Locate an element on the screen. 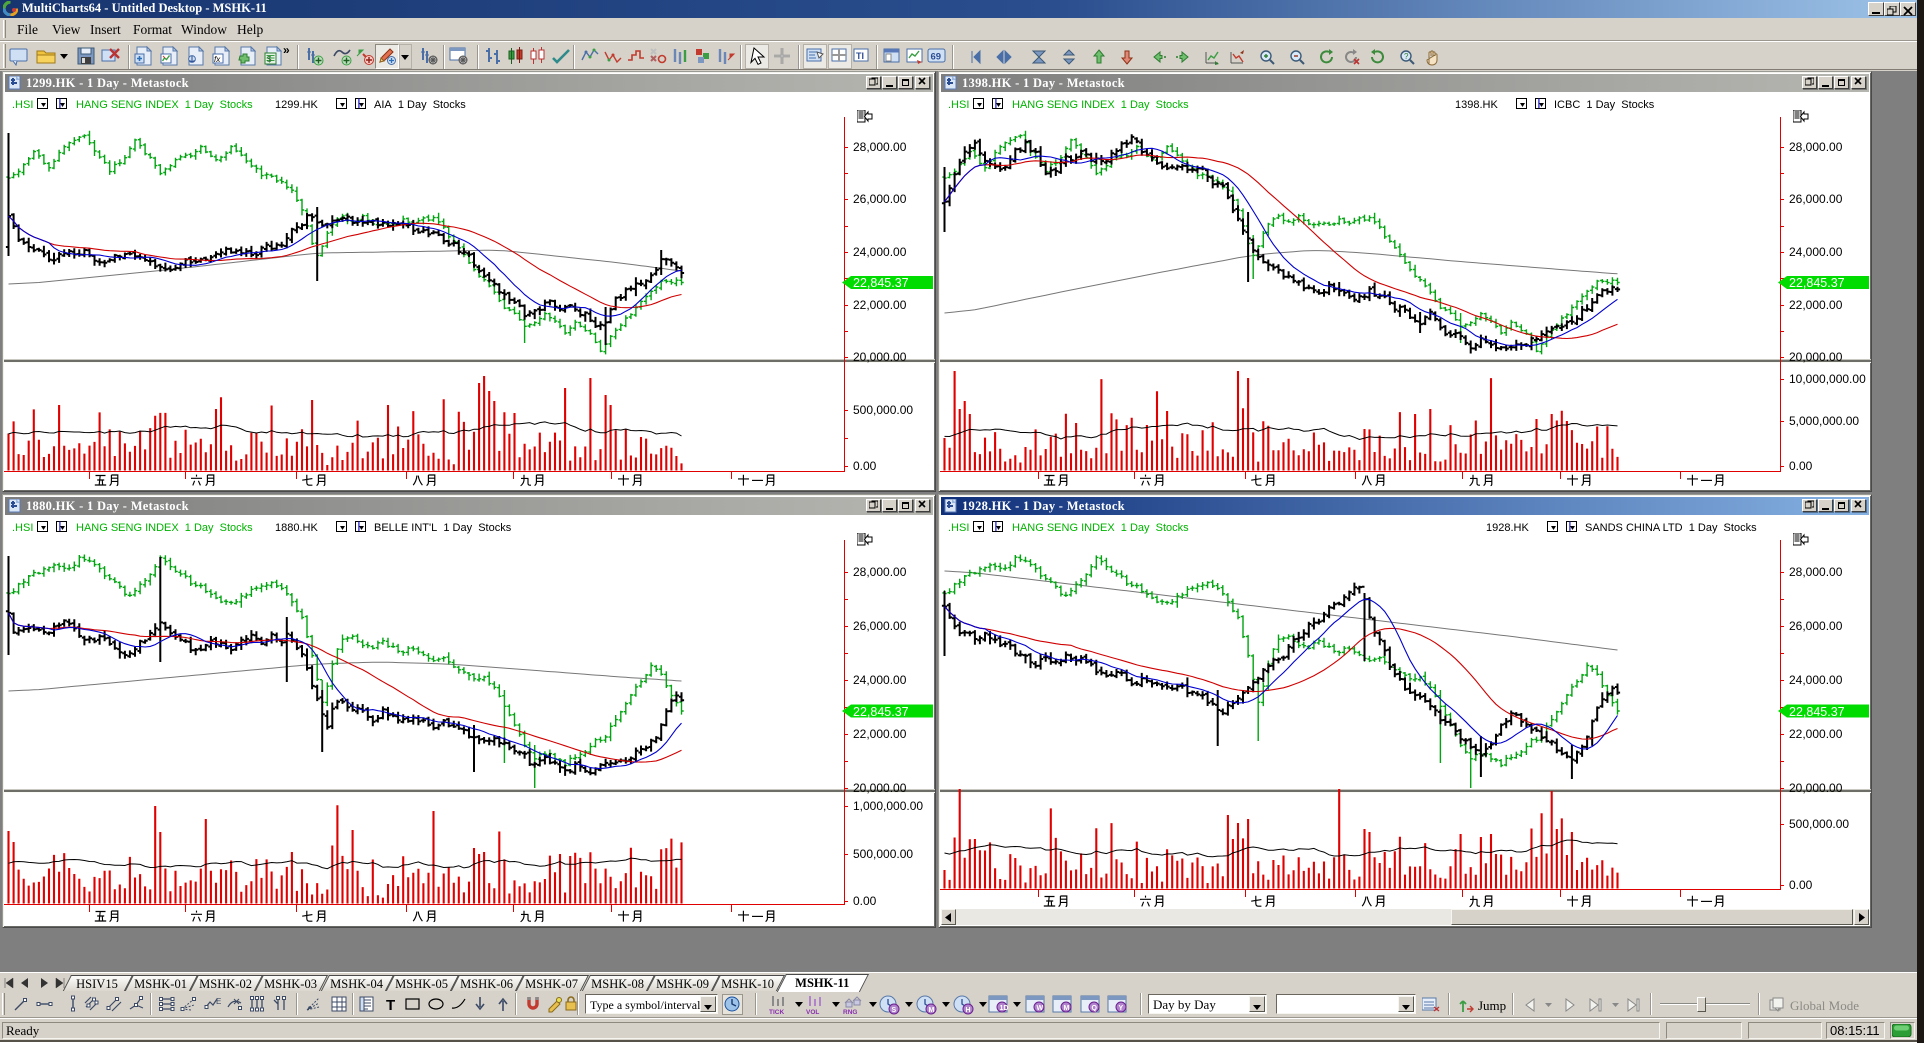  svg-text: 1,000,000.00 is located at coordinates (888, 806).